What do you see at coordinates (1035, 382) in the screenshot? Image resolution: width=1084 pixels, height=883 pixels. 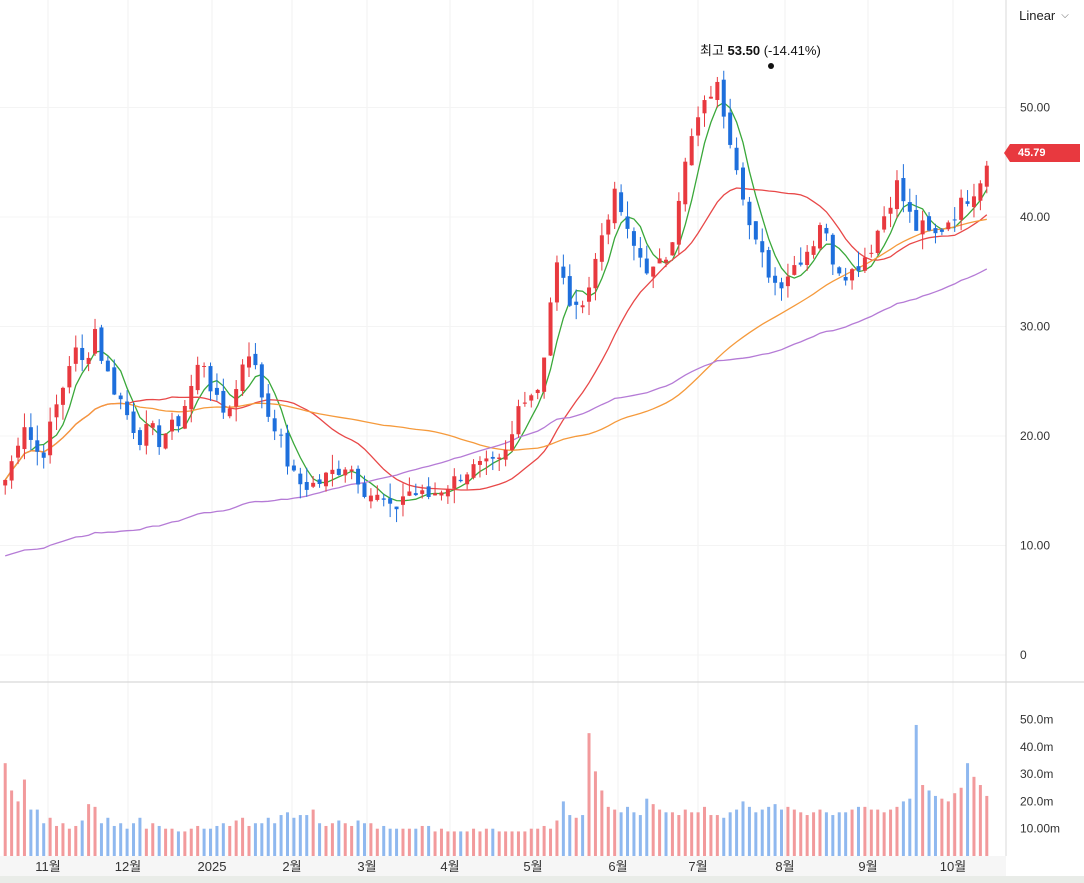 I see `price-axis: 50.00 40.00 30.00 20.00 10.00 0` at bounding box center [1035, 382].